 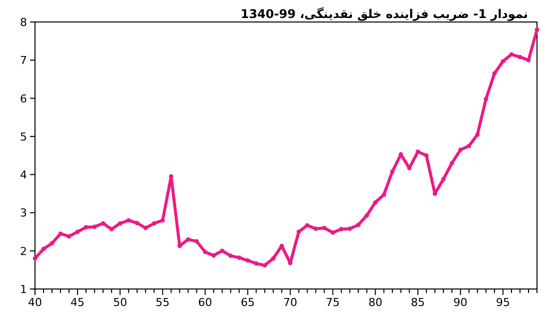 What do you see at coordinates (23, 213) in the screenshot?
I see `y-tick-label: 3` at bounding box center [23, 213].